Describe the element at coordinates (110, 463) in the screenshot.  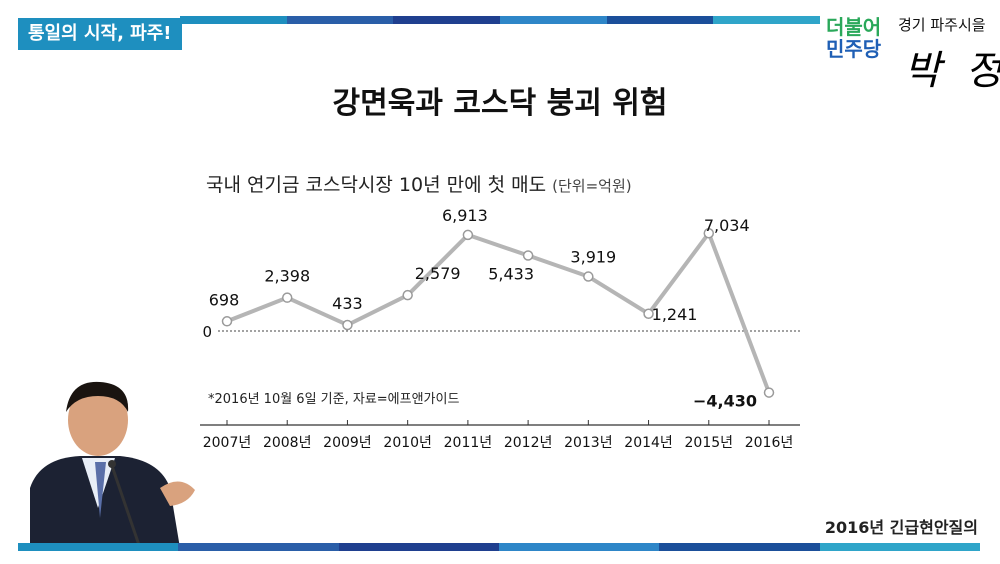
I see `speaker-photo` at that location.